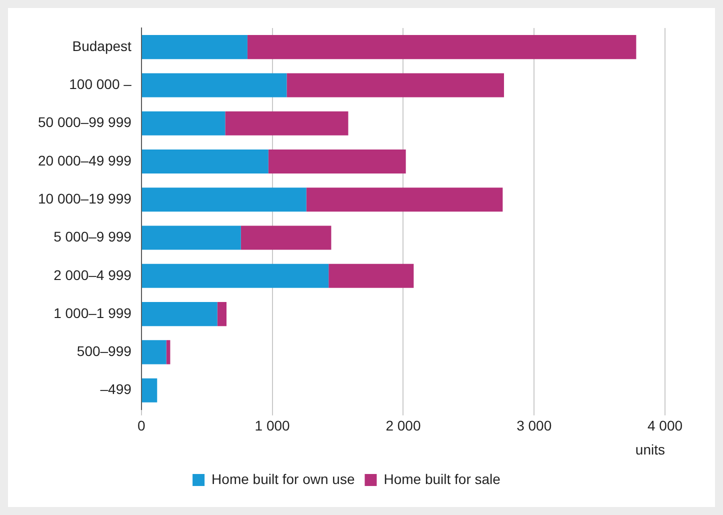 The image size is (723, 515). Describe the element at coordinates (272, 426) in the screenshot. I see `x-tick-label: 1 000` at that location.